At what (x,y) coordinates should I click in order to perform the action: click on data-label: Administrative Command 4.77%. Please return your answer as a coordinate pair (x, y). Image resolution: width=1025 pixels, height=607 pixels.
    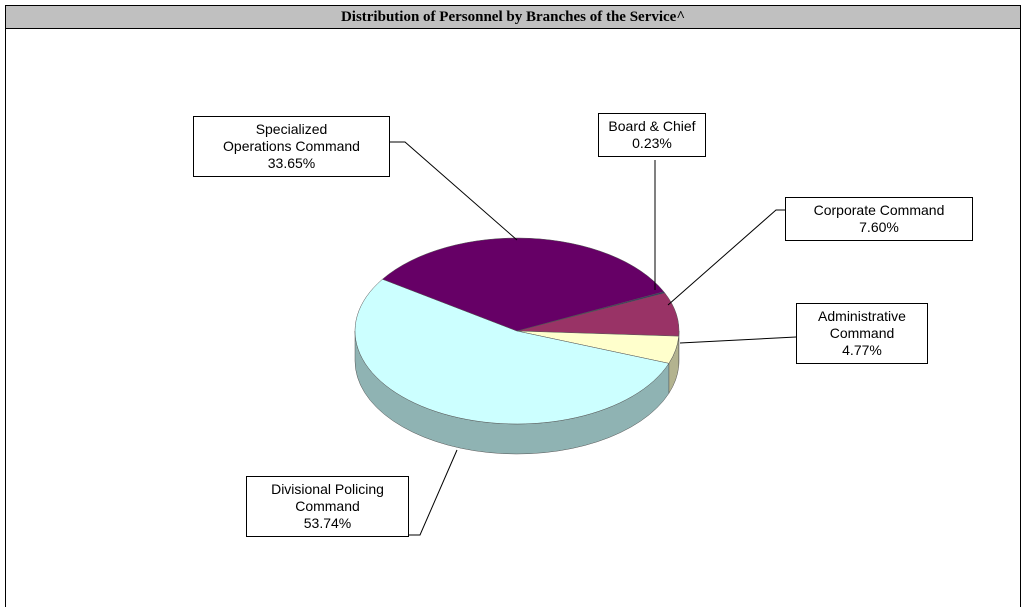
    Looking at the image, I should click on (862, 333).